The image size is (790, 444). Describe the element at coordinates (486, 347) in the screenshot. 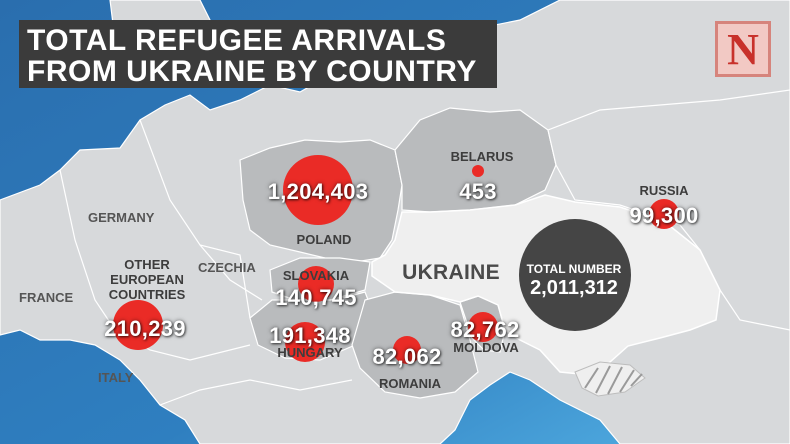

I see `label-moldova: MOLDOVA` at that location.